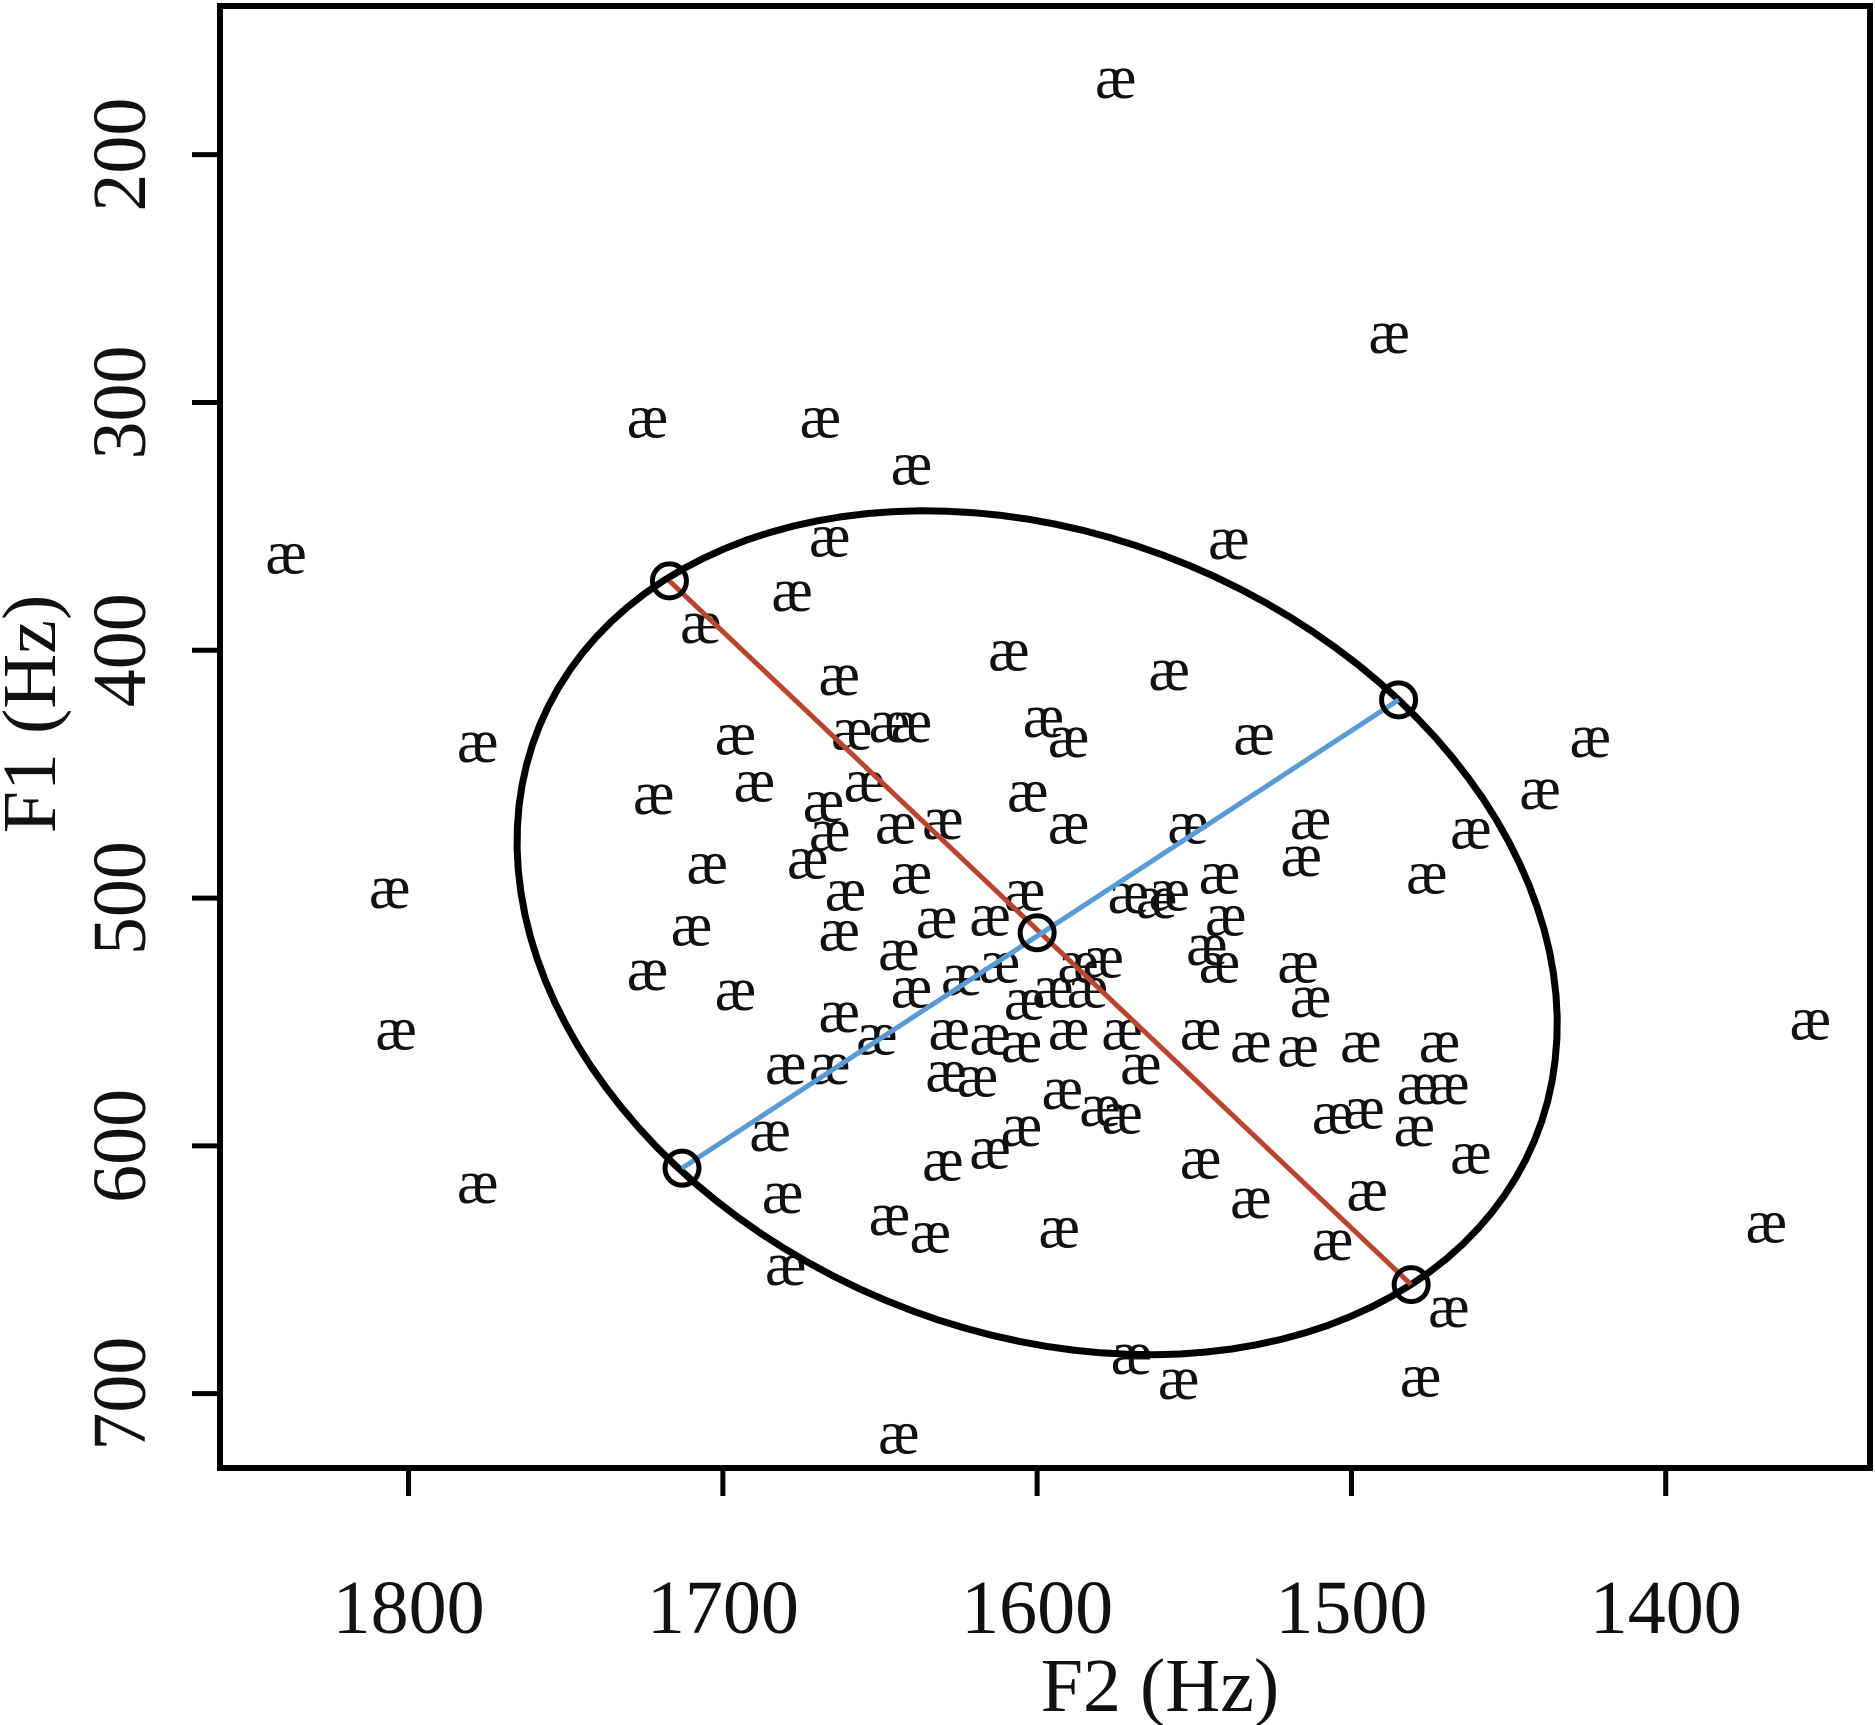 This screenshot has width=1875, height=1725. Describe the element at coordinates (120, 650) in the screenshot. I see `y-tick-label: 400` at that location.